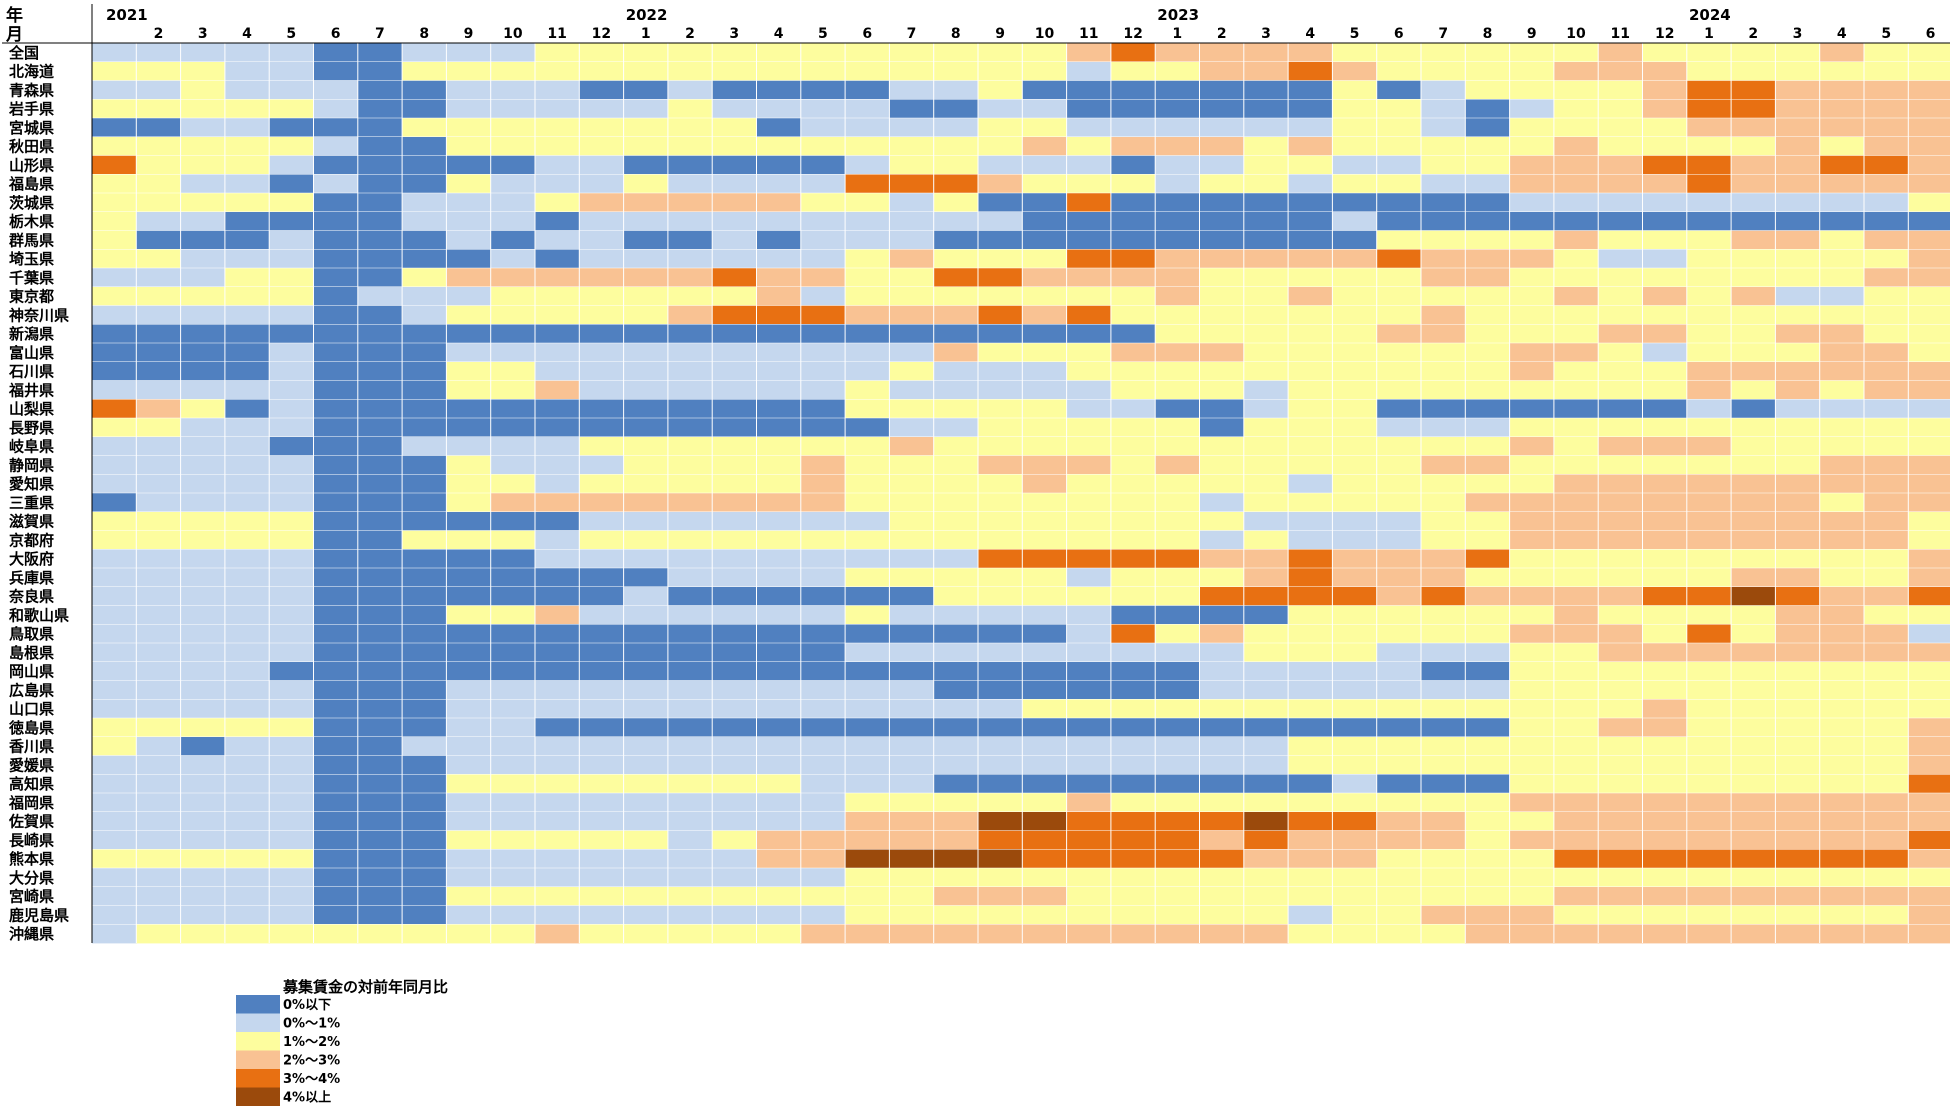 The width and height of the screenshot is (1950, 1113). I want to click on month-label: 12, so click(601, 34).